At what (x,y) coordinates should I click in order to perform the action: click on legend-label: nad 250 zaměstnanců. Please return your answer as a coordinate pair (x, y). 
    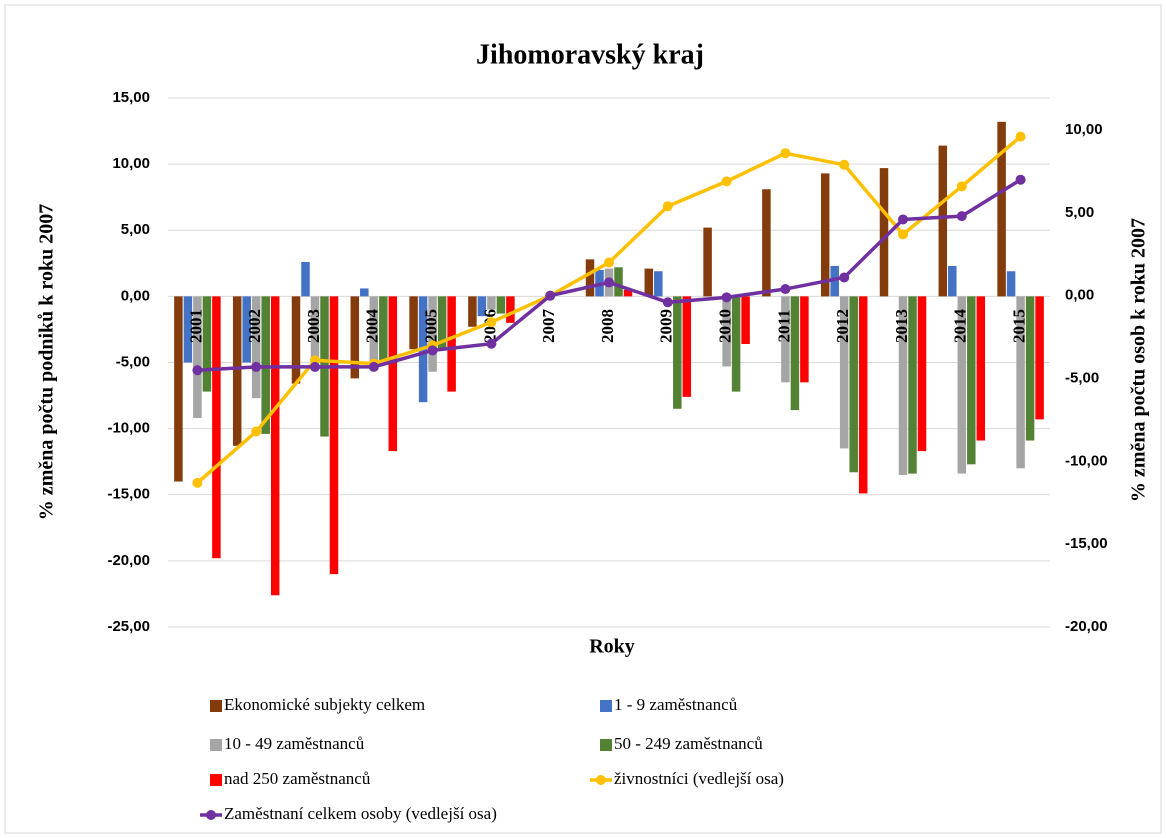
    Looking at the image, I should click on (297, 778).